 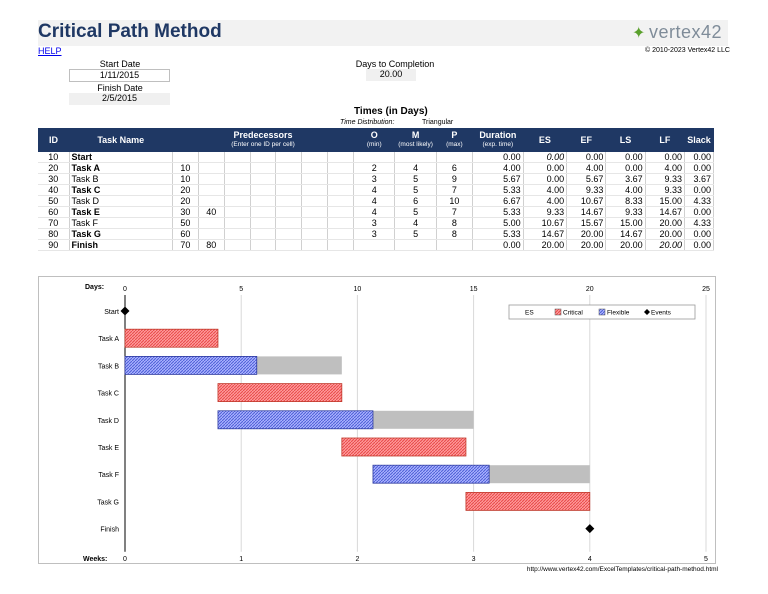 What do you see at coordinates (121, 190) in the screenshot?
I see `cell-task: Task C` at bounding box center [121, 190].